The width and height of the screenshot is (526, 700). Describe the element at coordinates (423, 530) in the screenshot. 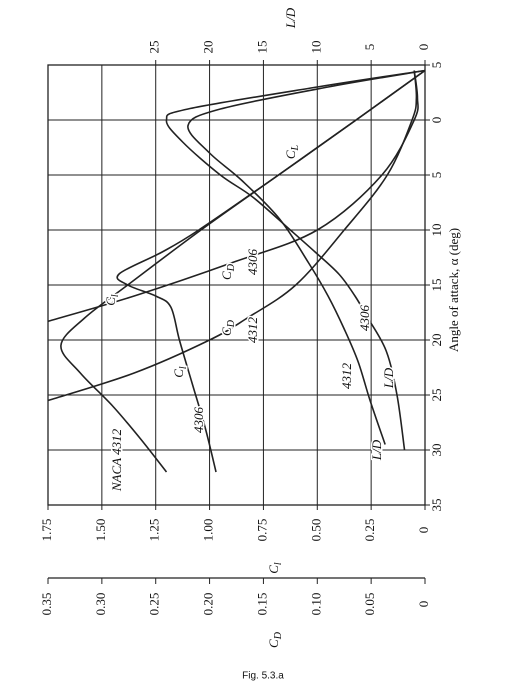

I see `cl-tick-label: 0` at that location.